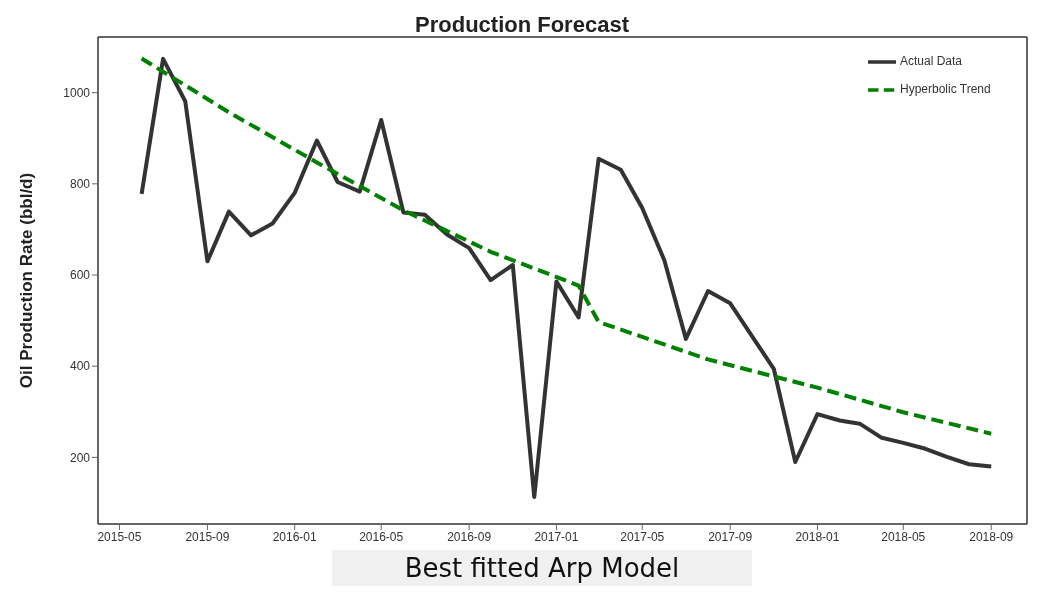  Describe the element at coordinates (945, 89) in the screenshot. I see `legend-label: Hyperbolic Trend` at that location.